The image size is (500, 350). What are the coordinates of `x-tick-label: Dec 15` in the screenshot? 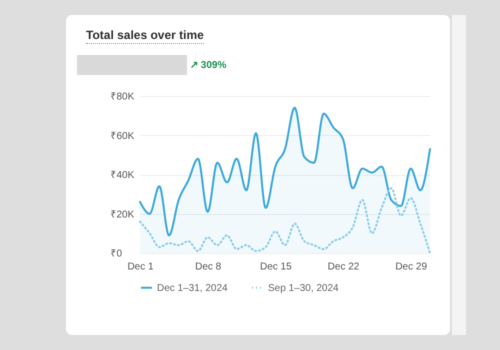 It's located at (276, 267).